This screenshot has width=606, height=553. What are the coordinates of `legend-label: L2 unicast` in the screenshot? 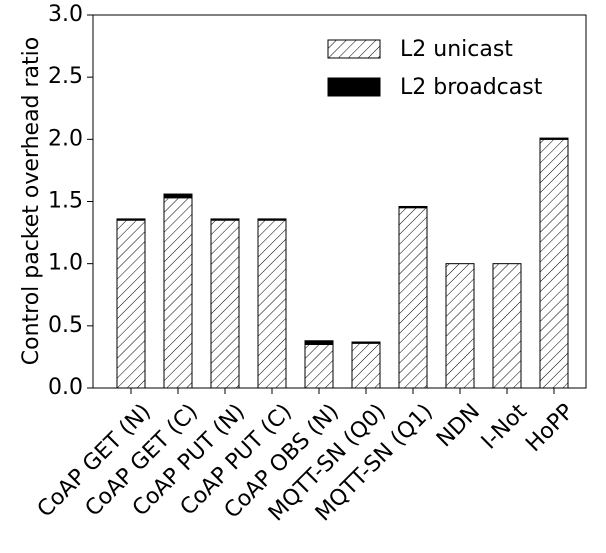 It's located at (456, 49).